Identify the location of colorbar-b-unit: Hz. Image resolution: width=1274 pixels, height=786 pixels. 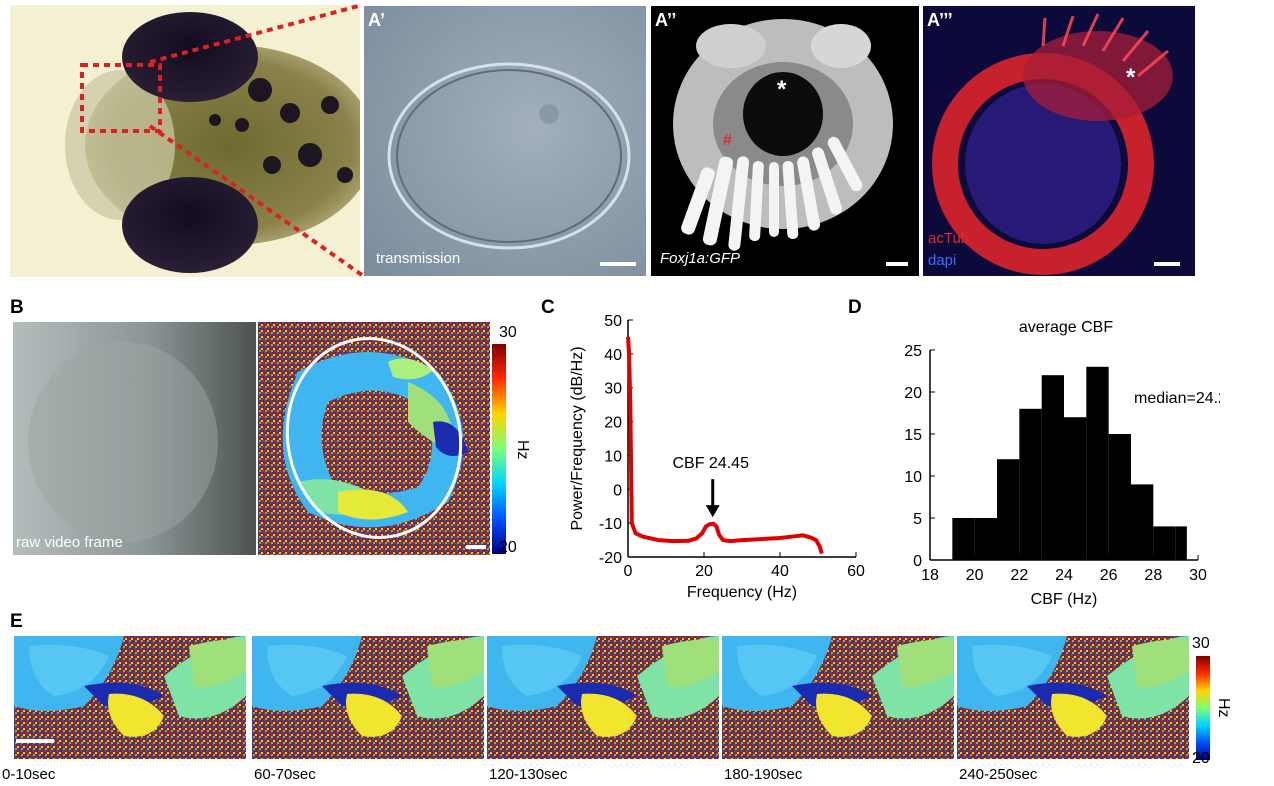
(522, 450).